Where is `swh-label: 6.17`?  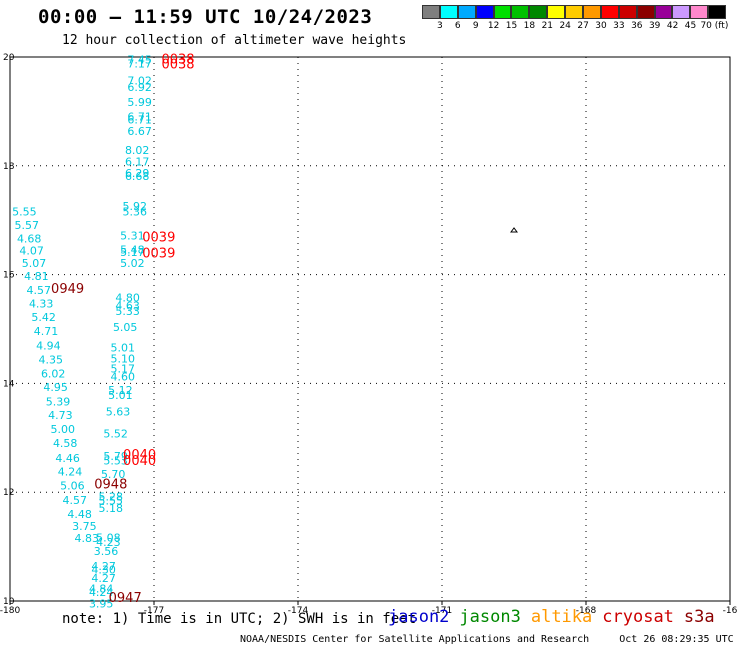
swh-label: 6.17 is located at coordinates (137, 161).